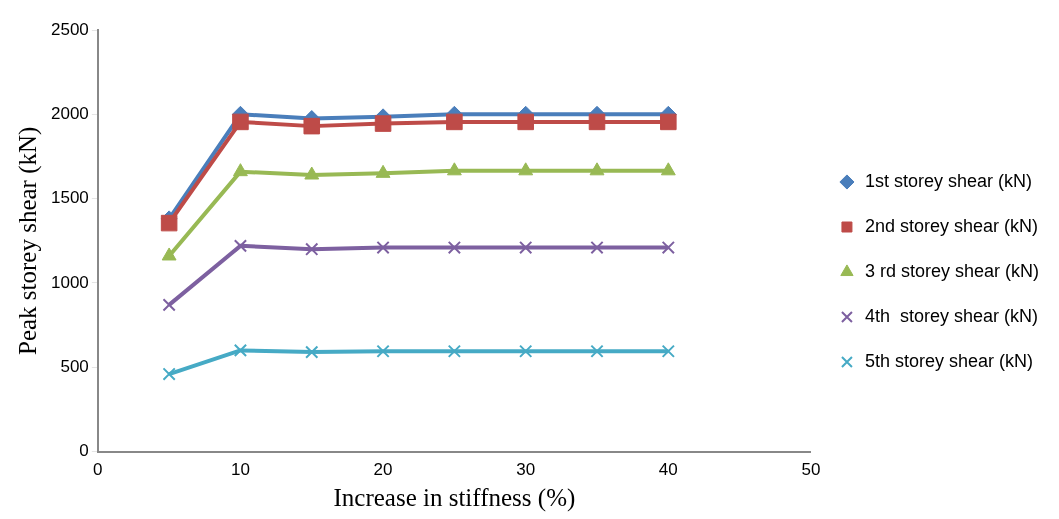  I want to click on y-tick-label: 1000, so click(69, 282).